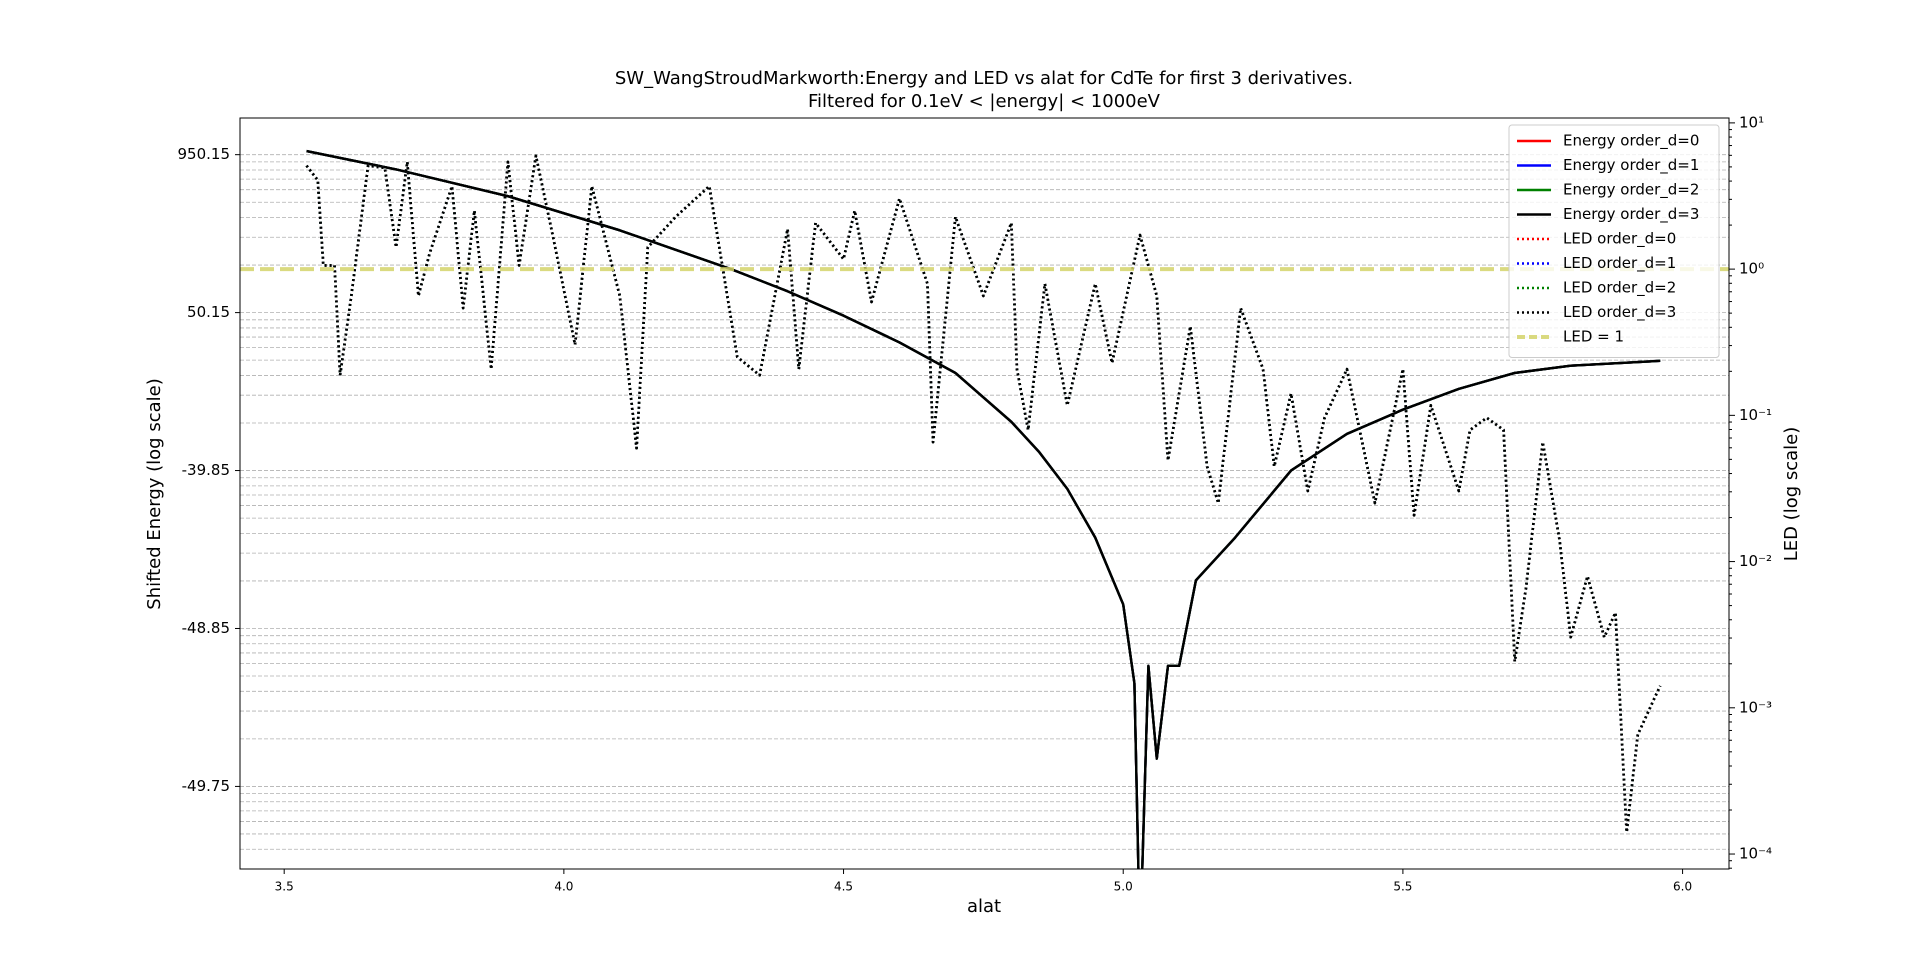 This screenshot has width=1920, height=977. Describe the element at coordinates (1755, 561) in the screenshot. I see `y2-tick-label: 10⁻²` at that location.